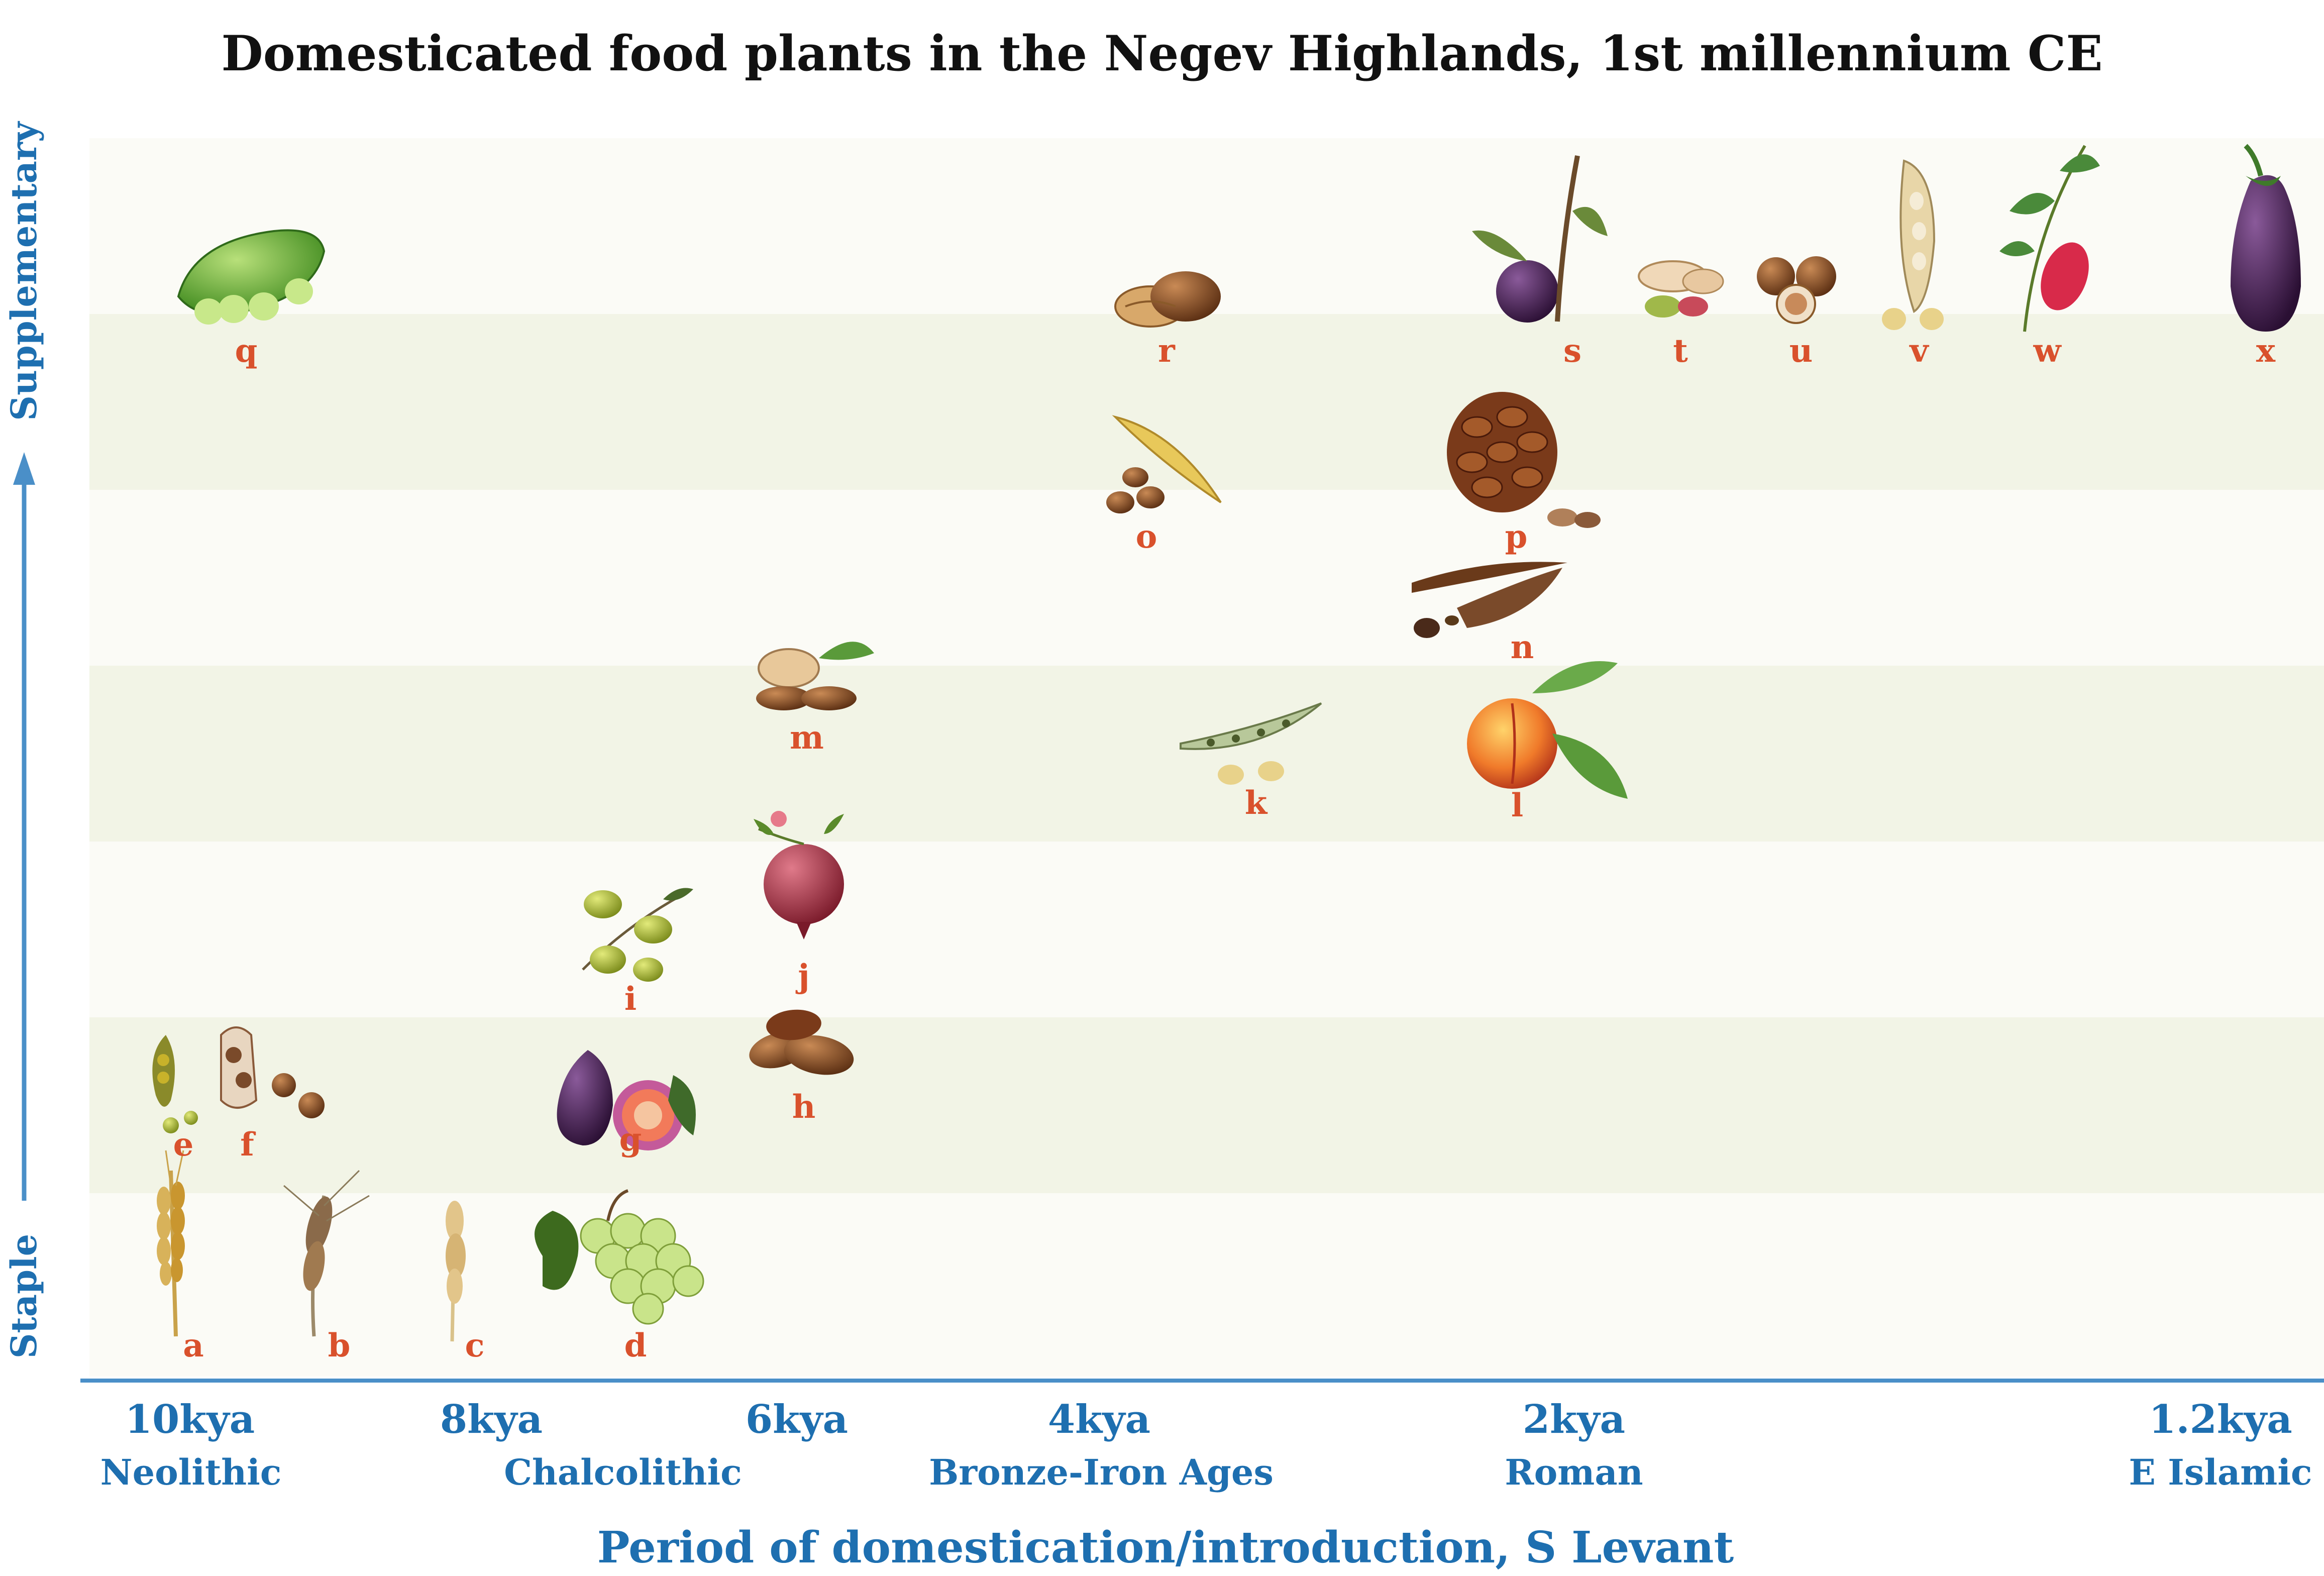 This screenshot has height=1576, width=2324. What do you see at coordinates (1256, 803) in the screenshot?
I see `plant-label-k: k` at bounding box center [1256, 803].